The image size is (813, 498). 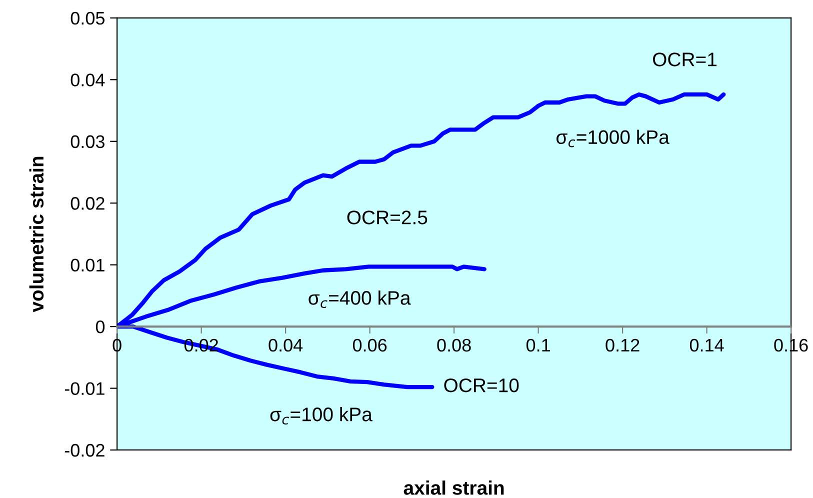 I want to click on x-tick-label: 0.14, so click(x=707, y=345).